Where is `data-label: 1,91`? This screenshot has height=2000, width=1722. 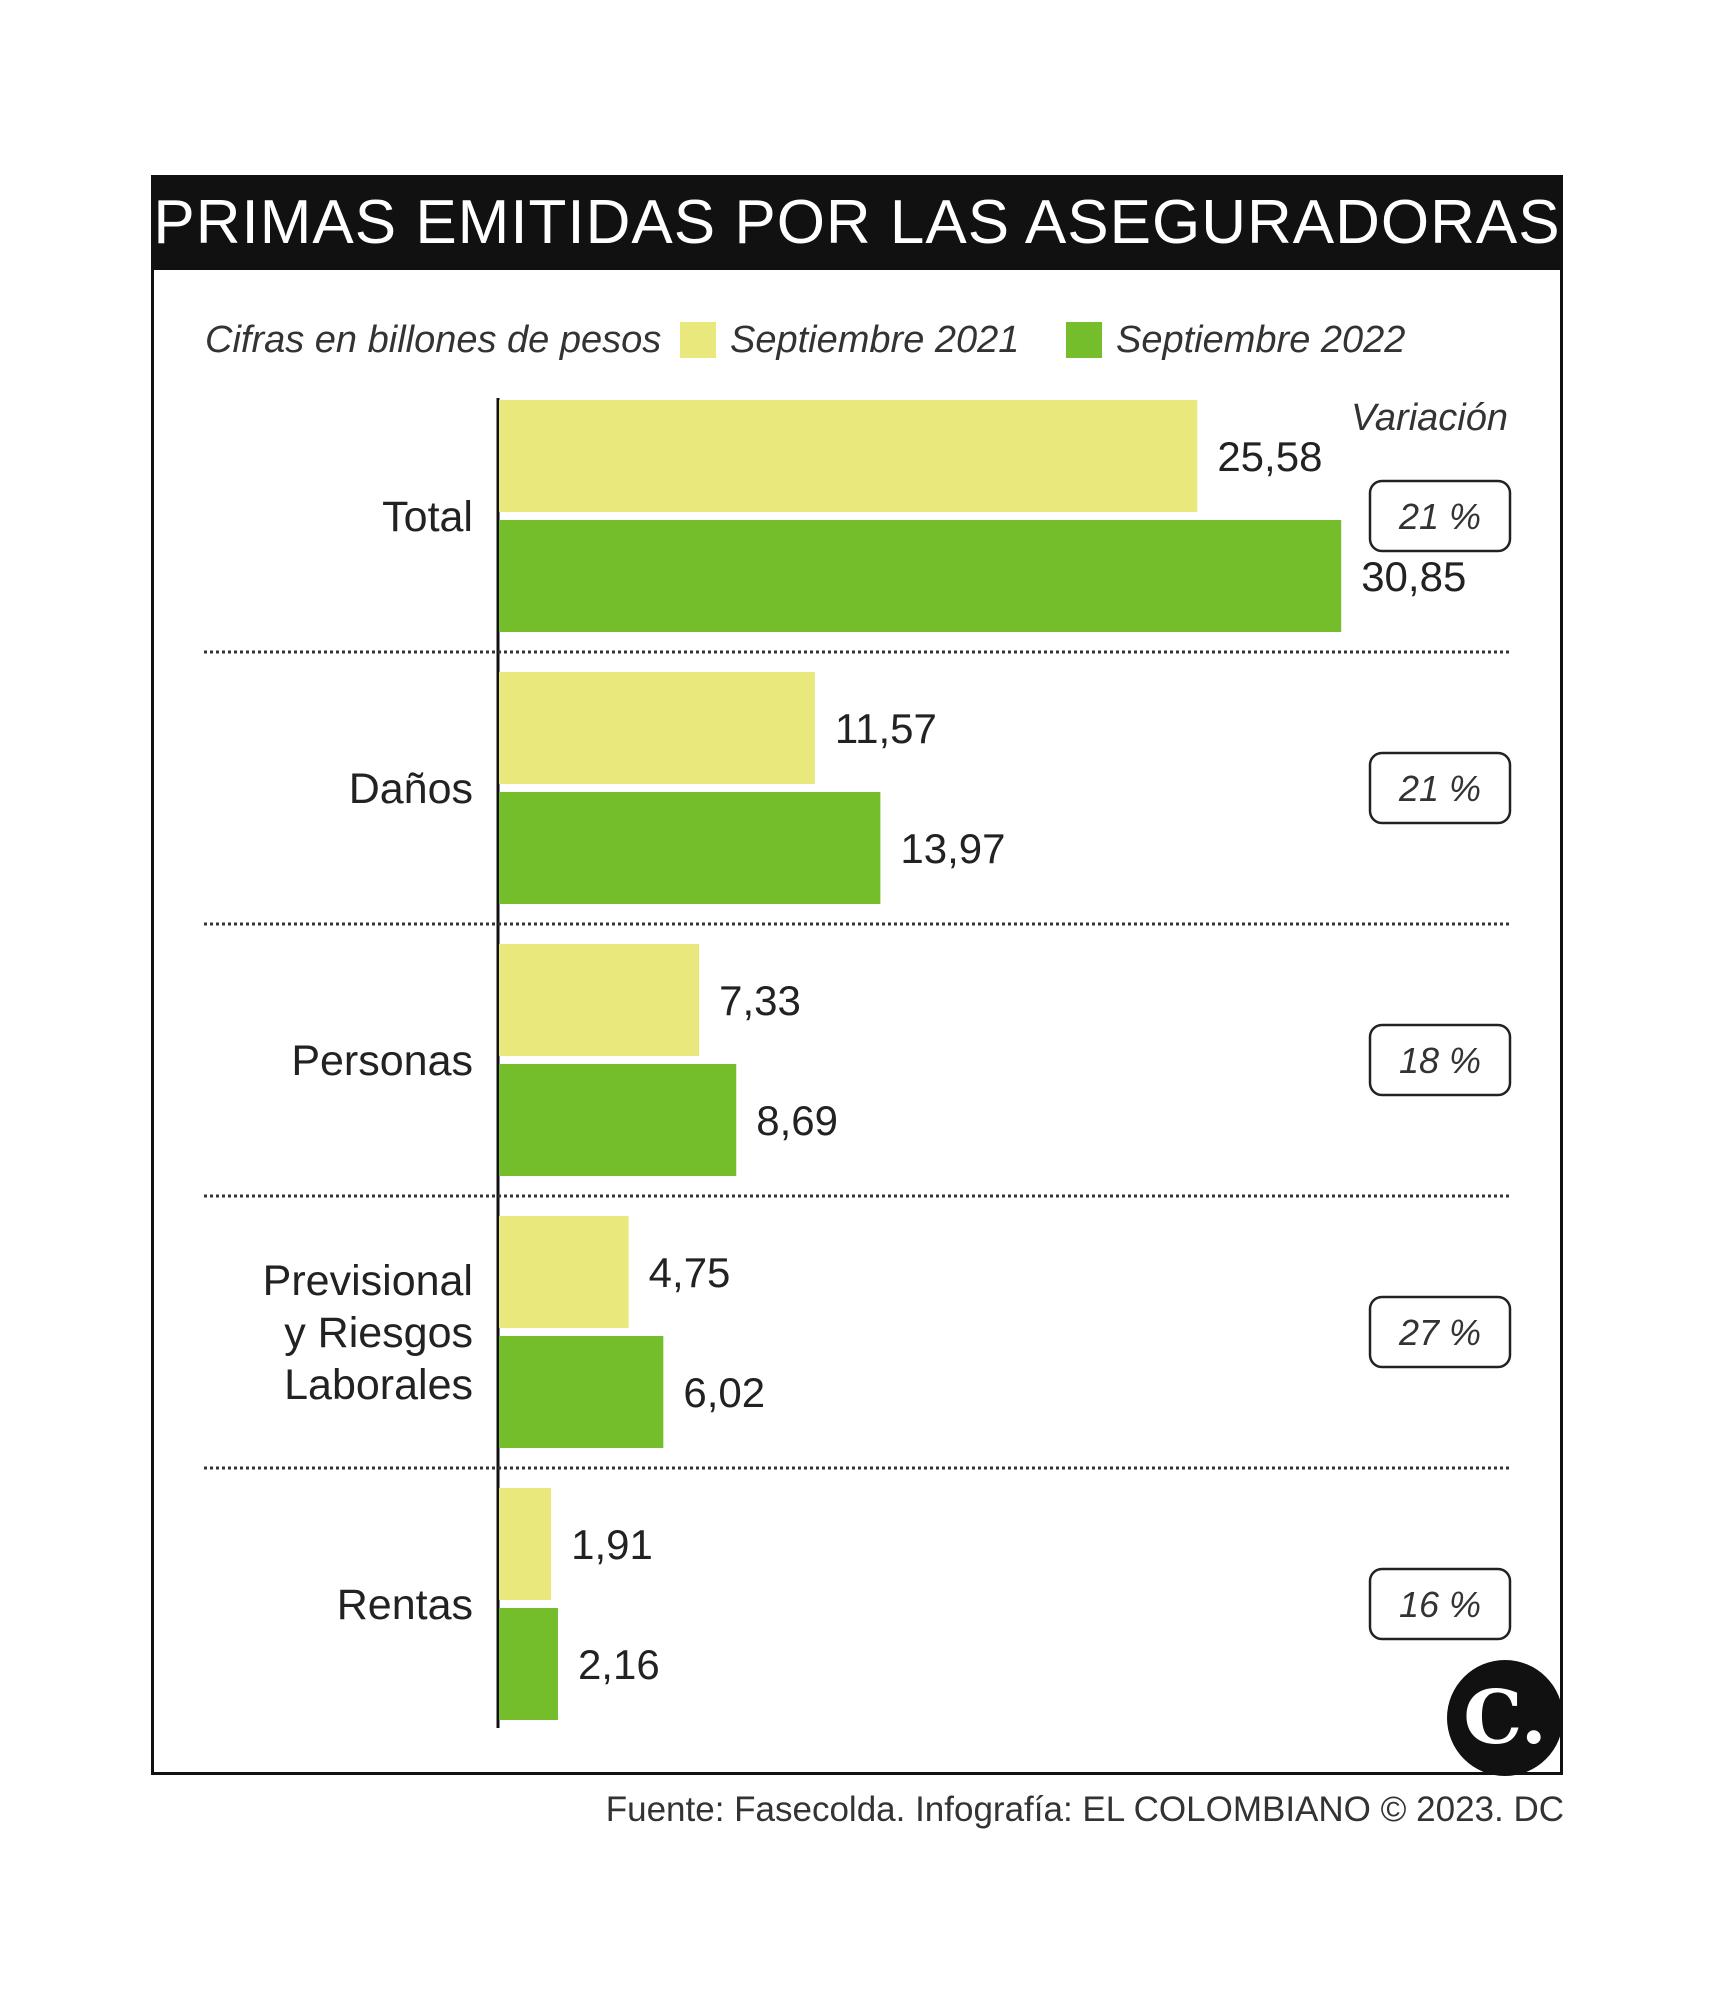 data-label: 1,91 is located at coordinates (612, 1544).